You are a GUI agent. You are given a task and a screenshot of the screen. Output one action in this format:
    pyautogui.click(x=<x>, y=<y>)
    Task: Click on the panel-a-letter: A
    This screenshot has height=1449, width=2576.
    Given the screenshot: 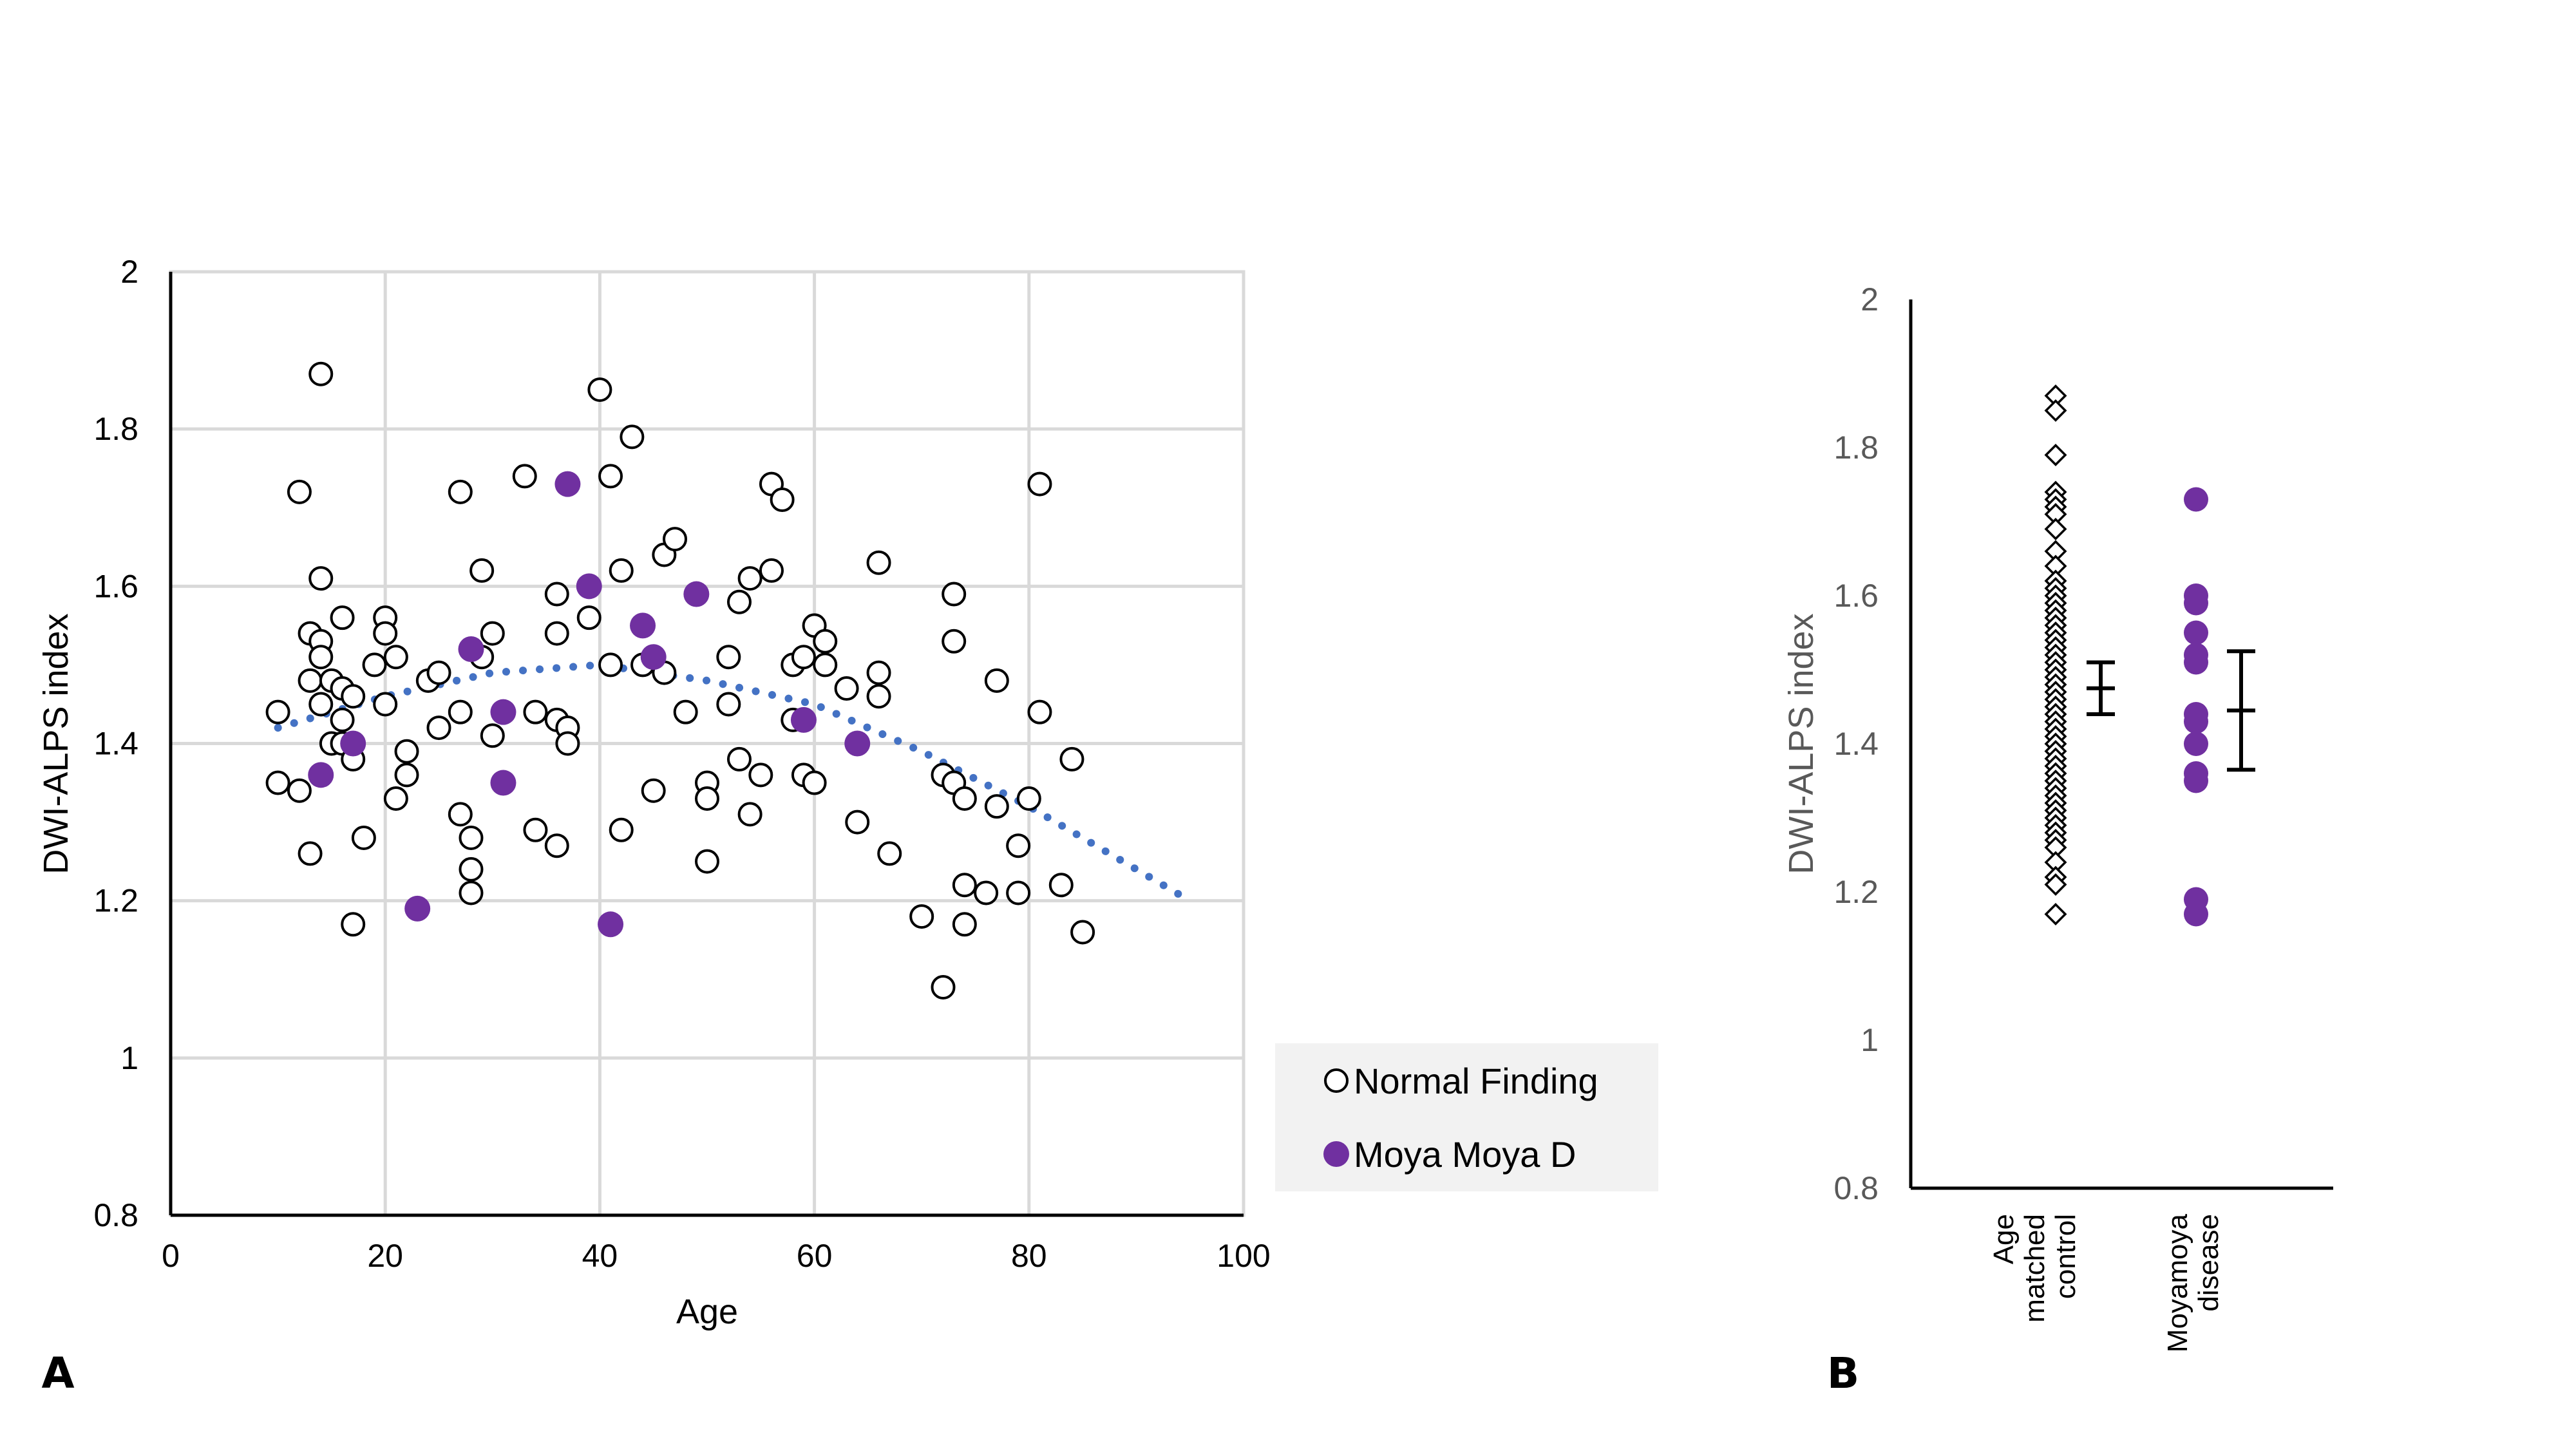 What is the action you would take?
    pyautogui.click(x=58, y=1374)
    